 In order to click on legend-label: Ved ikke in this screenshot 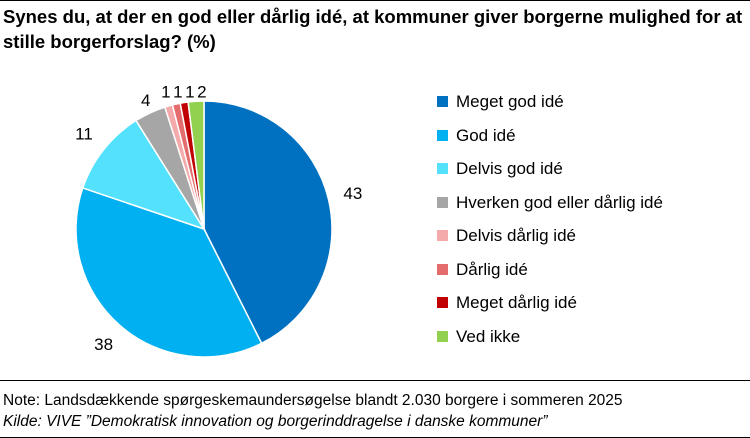, I will do `click(488, 336)`.